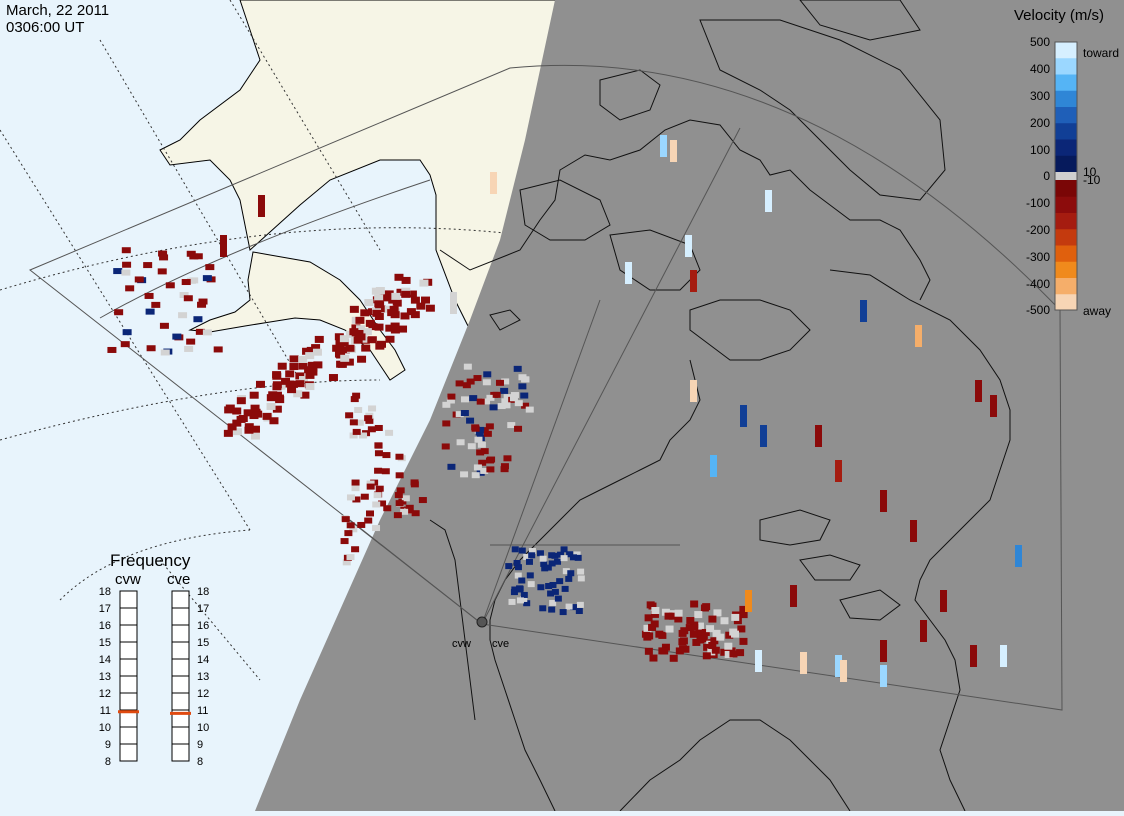 The image size is (1124, 816). Describe the element at coordinates (482, 622) in the screenshot. I see `radar-site-marker` at that location.